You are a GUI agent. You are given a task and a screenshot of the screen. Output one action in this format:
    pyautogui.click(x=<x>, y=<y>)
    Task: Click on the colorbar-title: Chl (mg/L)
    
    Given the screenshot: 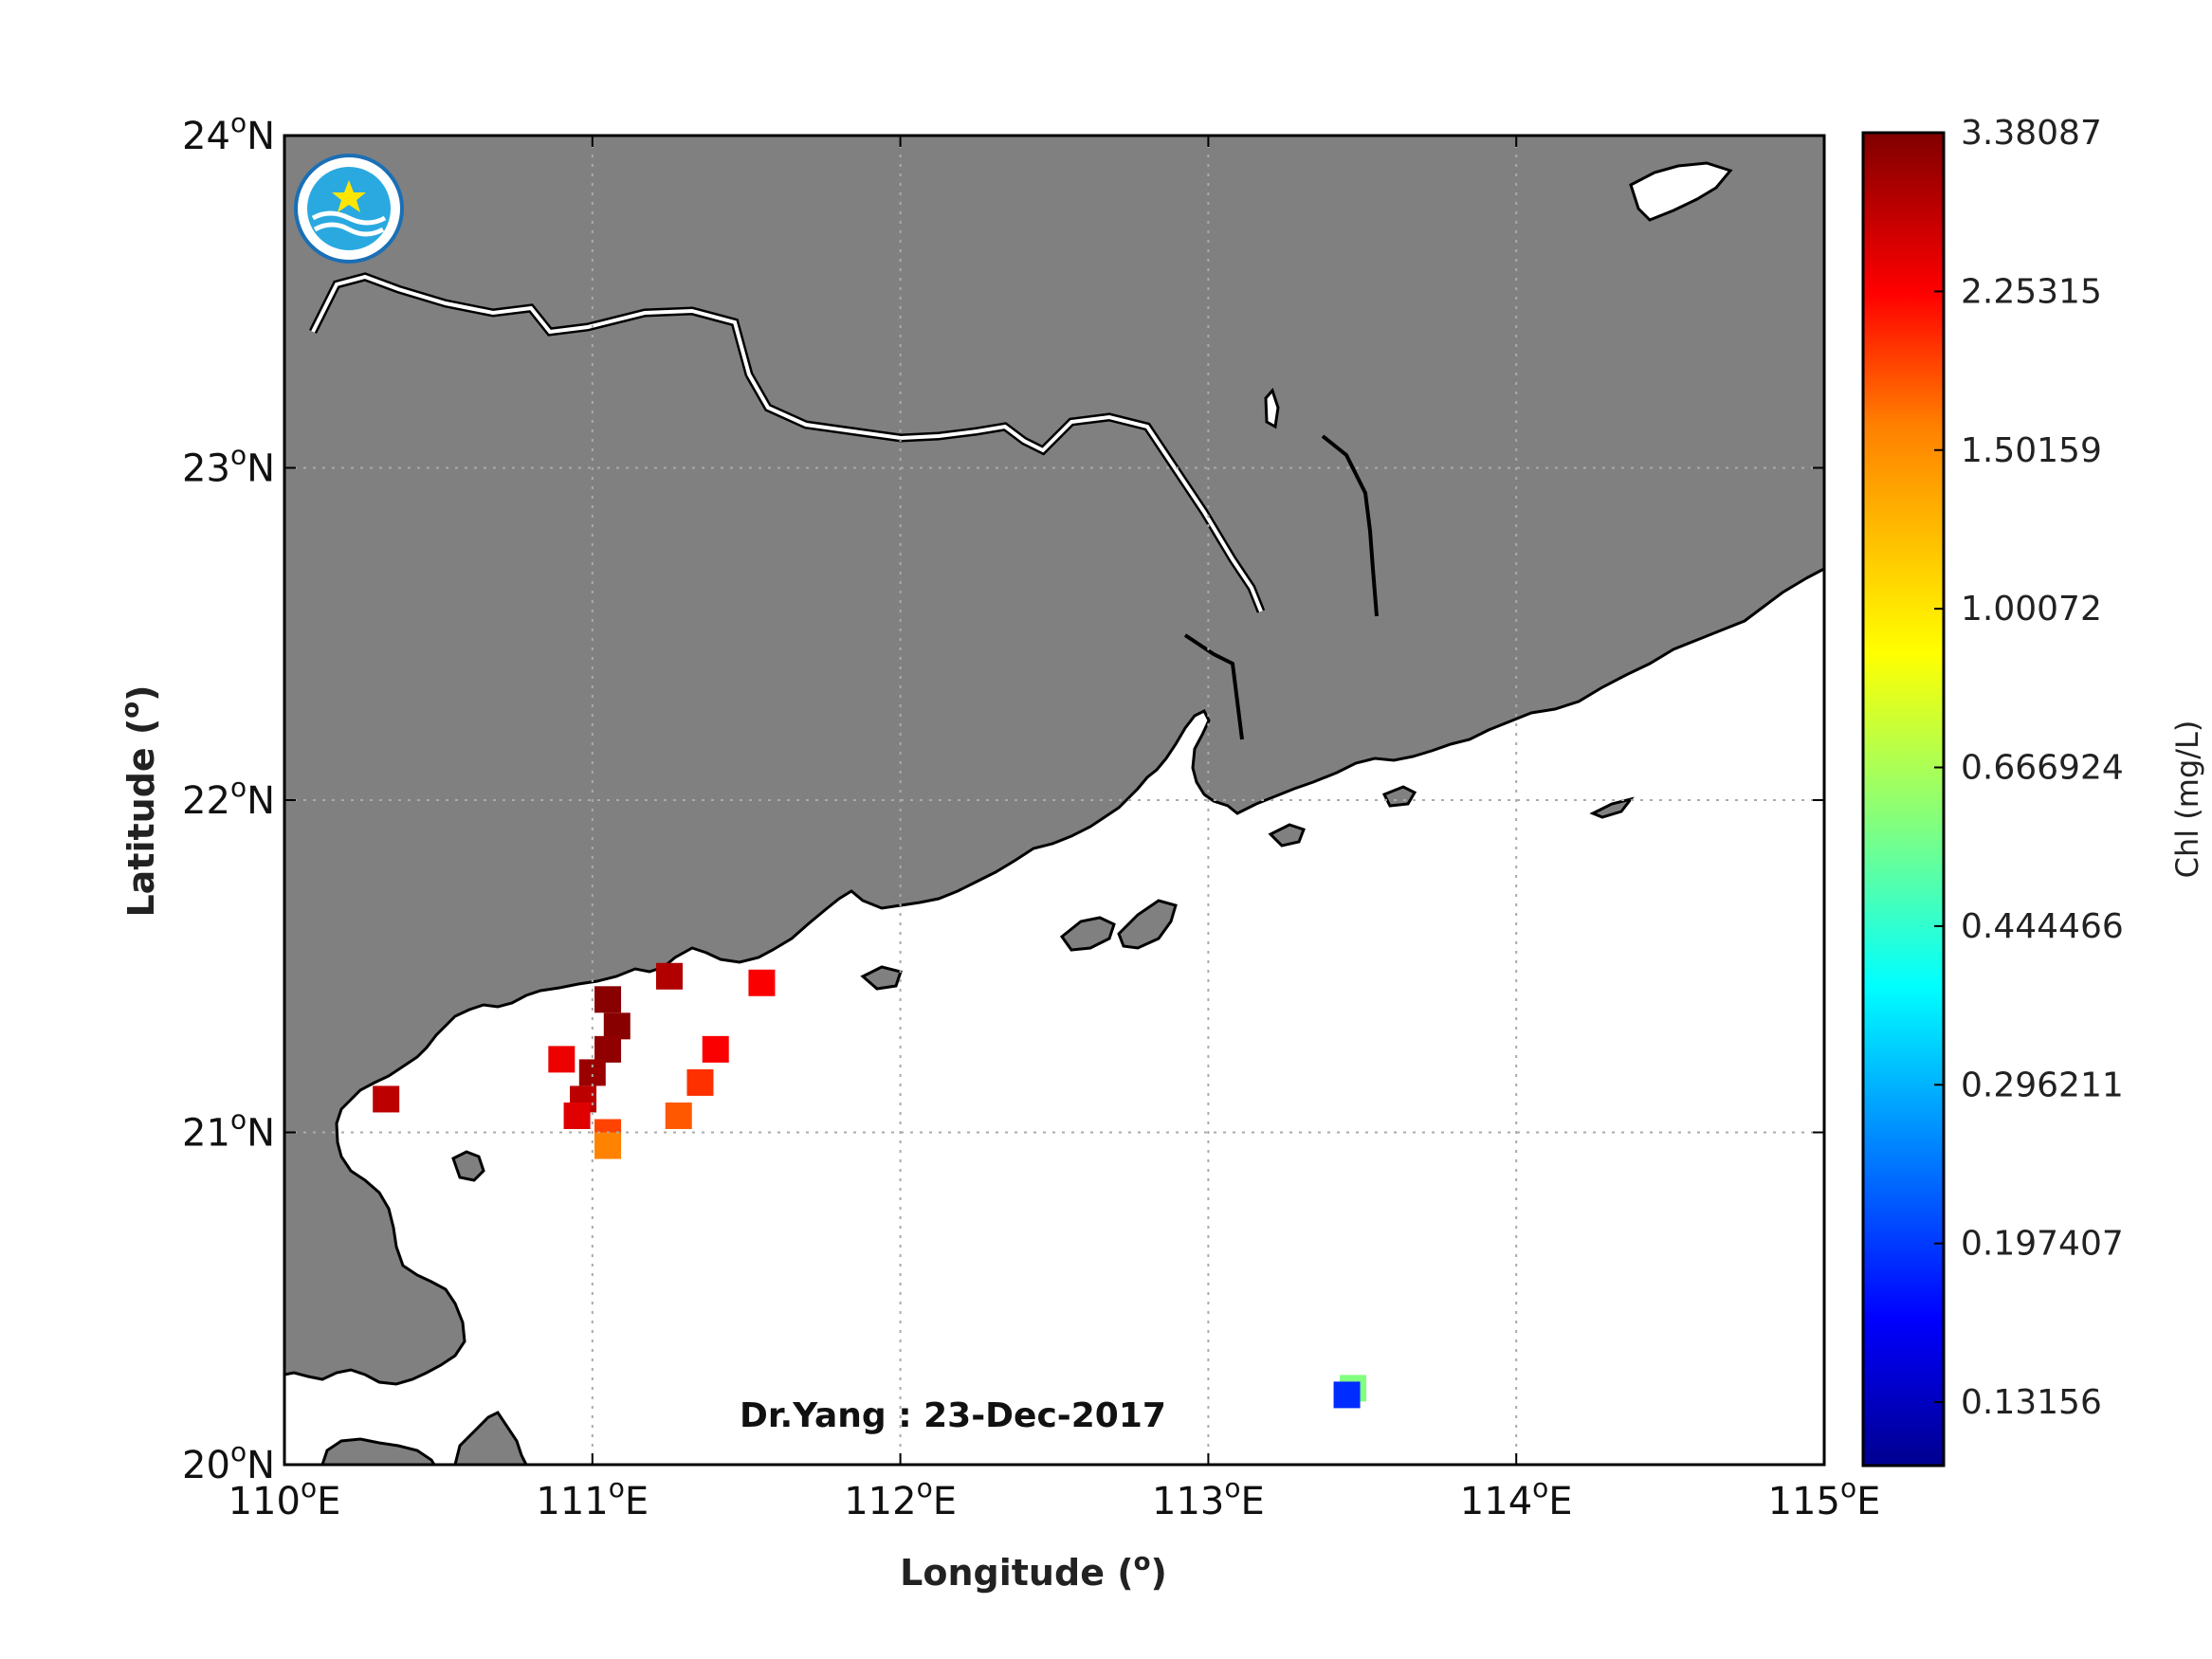 What is the action you would take?
    pyautogui.click(x=2187, y=799)
    